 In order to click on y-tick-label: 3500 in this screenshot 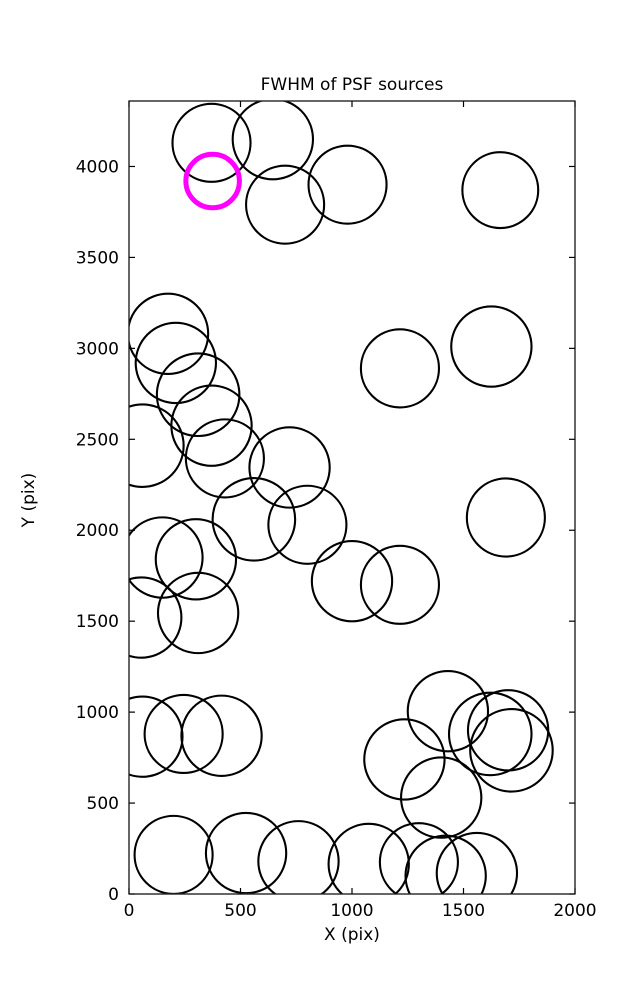, I will do `click(97, 258)`.